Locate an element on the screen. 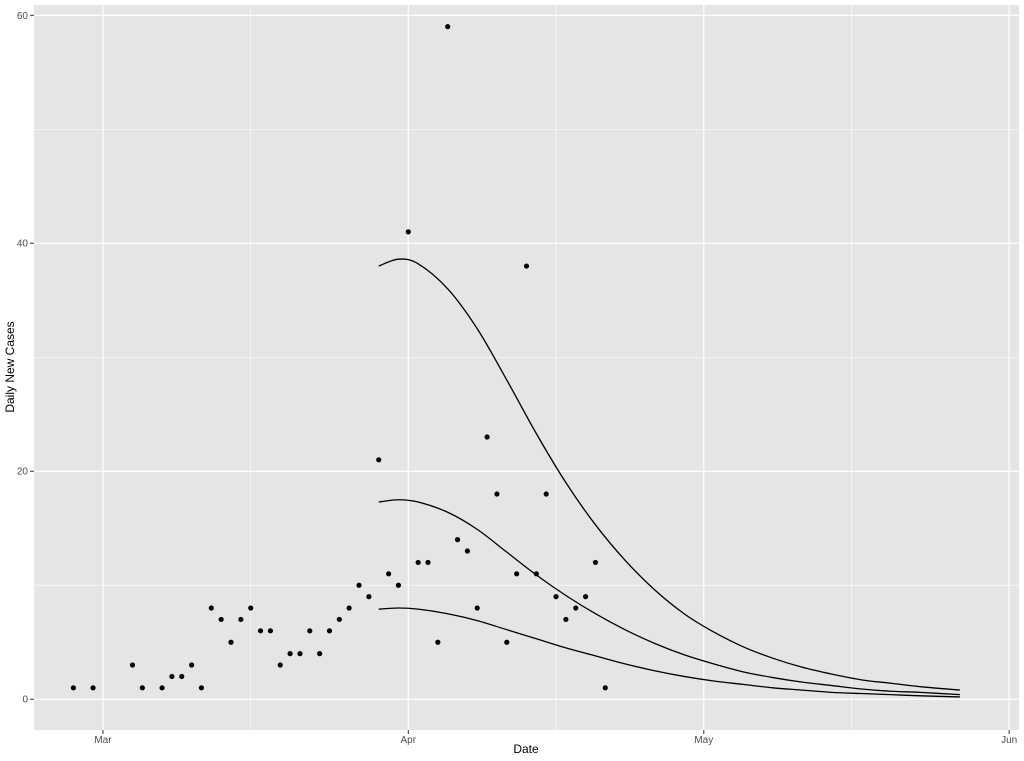 The height and width of the screenshot is (761, 1024). y-tick-label: 0 is located at coordinates (25, 700).